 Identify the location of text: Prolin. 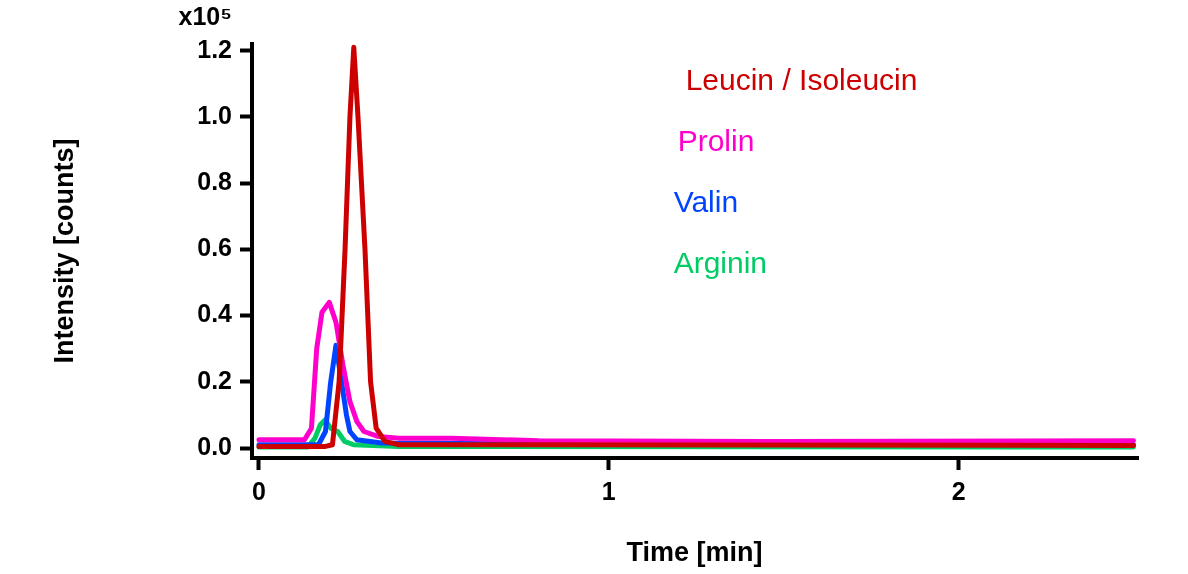
(716, 141).